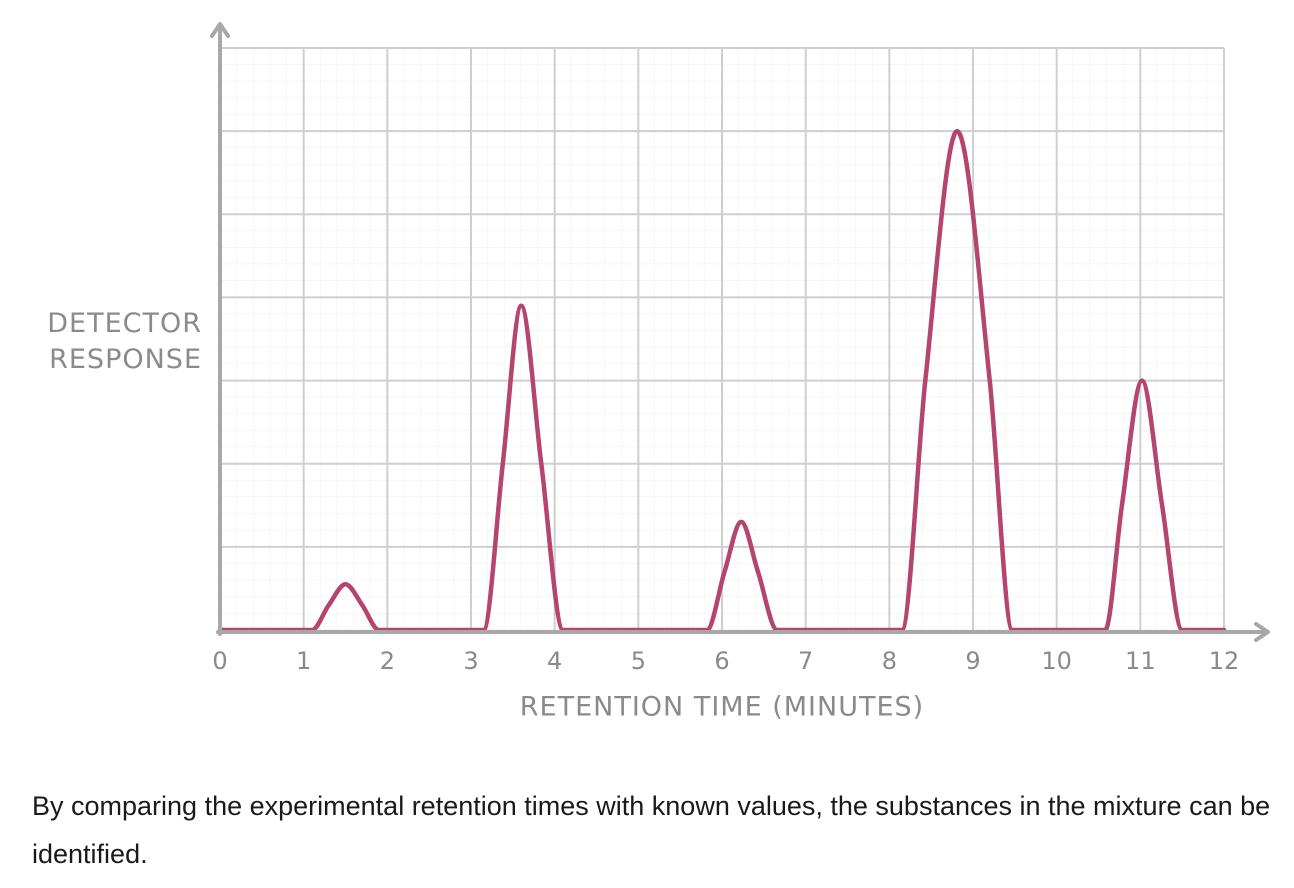 The image size is (1294, 888). Describe the element at coordinates (721, 661) in the screenshot. I see `x-tick-label: 6` at that location.